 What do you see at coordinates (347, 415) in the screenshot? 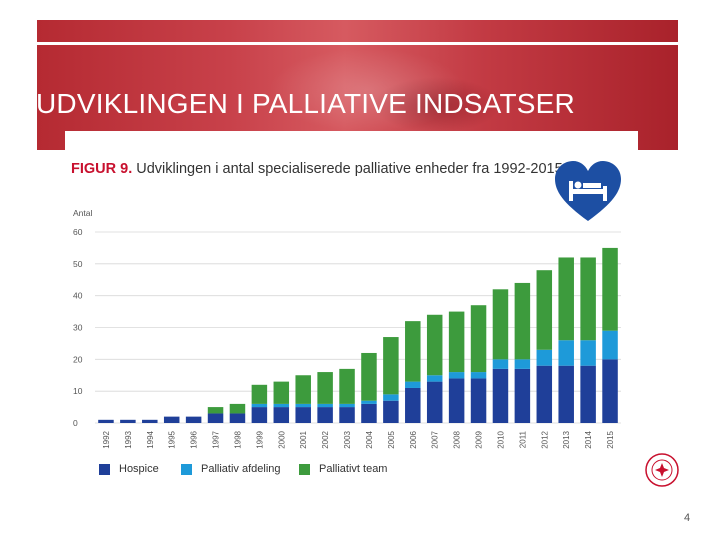
I see `bar-2003-hospice` at bounding box center [347, 415].